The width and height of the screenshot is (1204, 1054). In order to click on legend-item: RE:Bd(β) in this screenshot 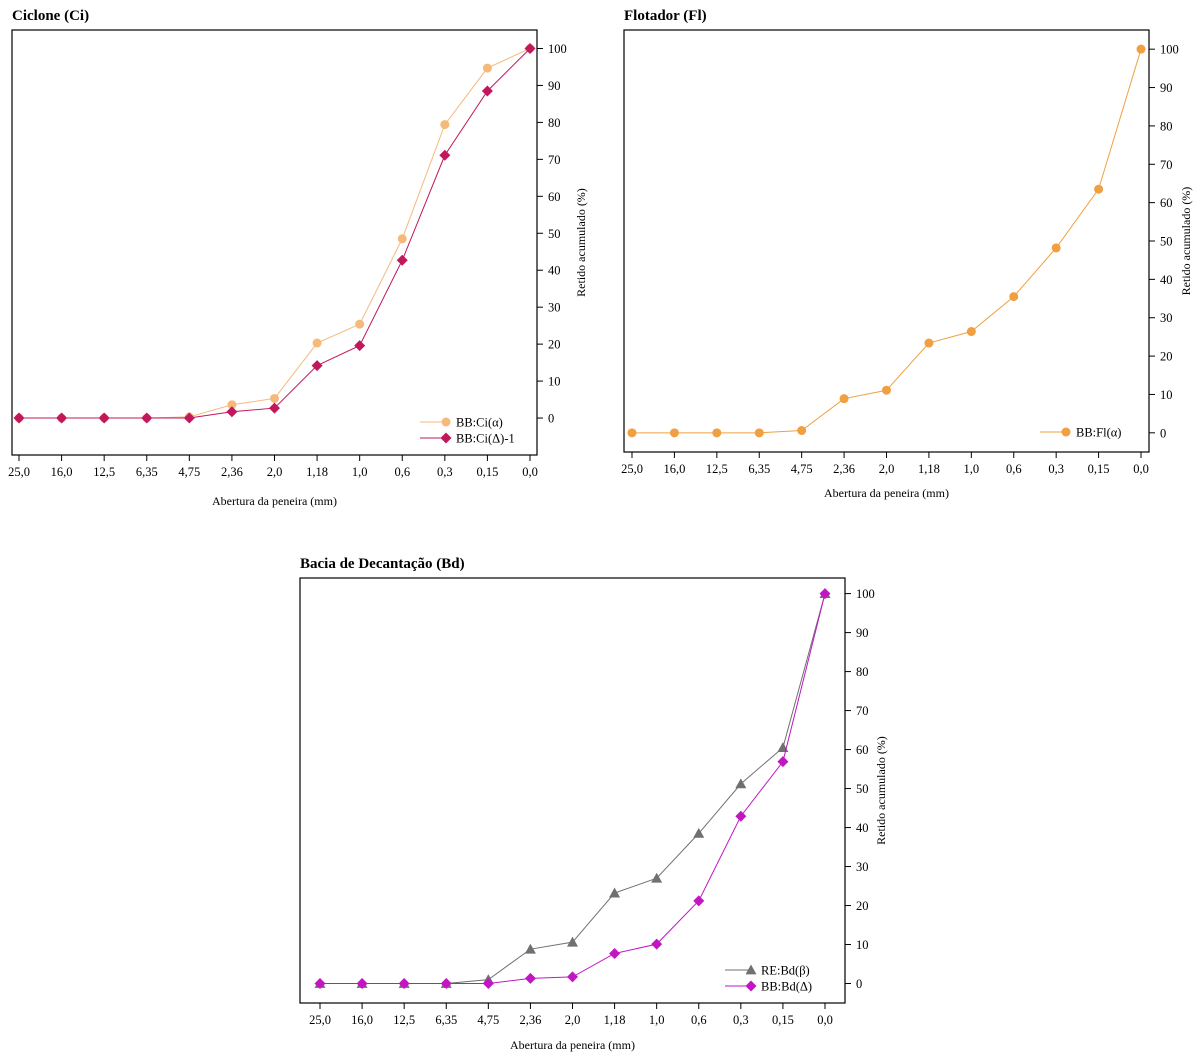, I will do `click(767, 971)`.